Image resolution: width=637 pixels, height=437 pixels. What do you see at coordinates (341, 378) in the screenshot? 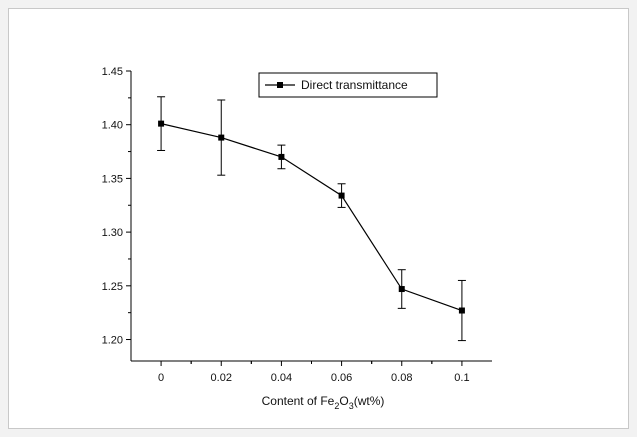
I see `x-tick-label: 0.06` at bounding box center [341, 378].